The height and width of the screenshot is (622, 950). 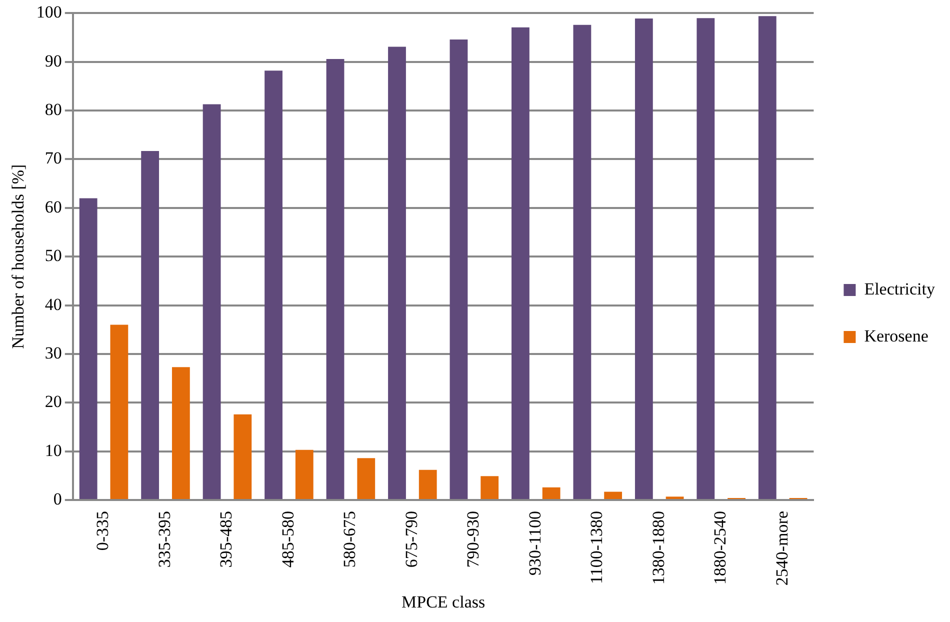 What do you see at coordinates (288, 539) in the screenshot?
I see `x-tick-label: 485-580` at bounding box center [288, 539].